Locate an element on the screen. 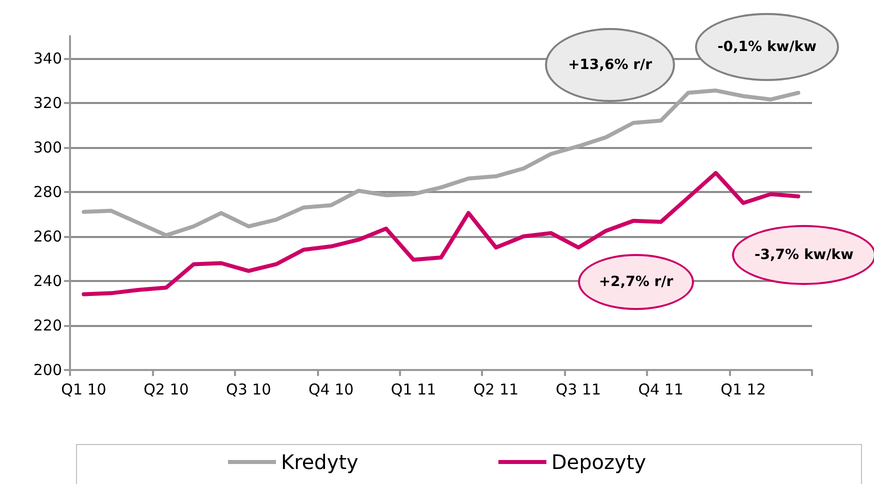 The width and height of the screenshot is (874, 485). y-tick-label: 260 is located at coordinates (47, 236).